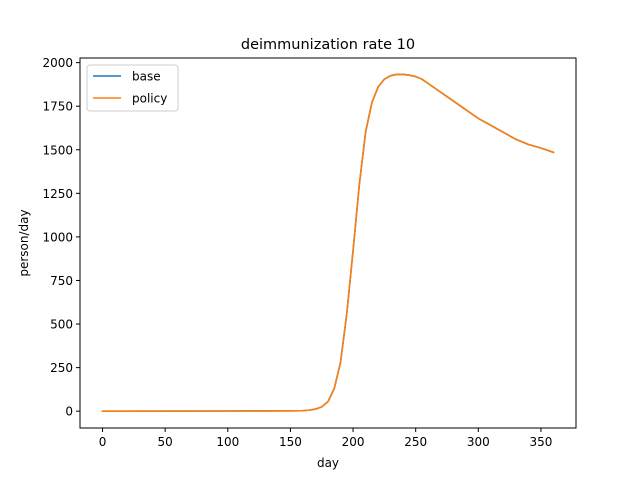 The width and height of the screenshot is (640, 480). I want to click on x-axis: 0 50 100 150 200 250 300 350, so click(325, 438).